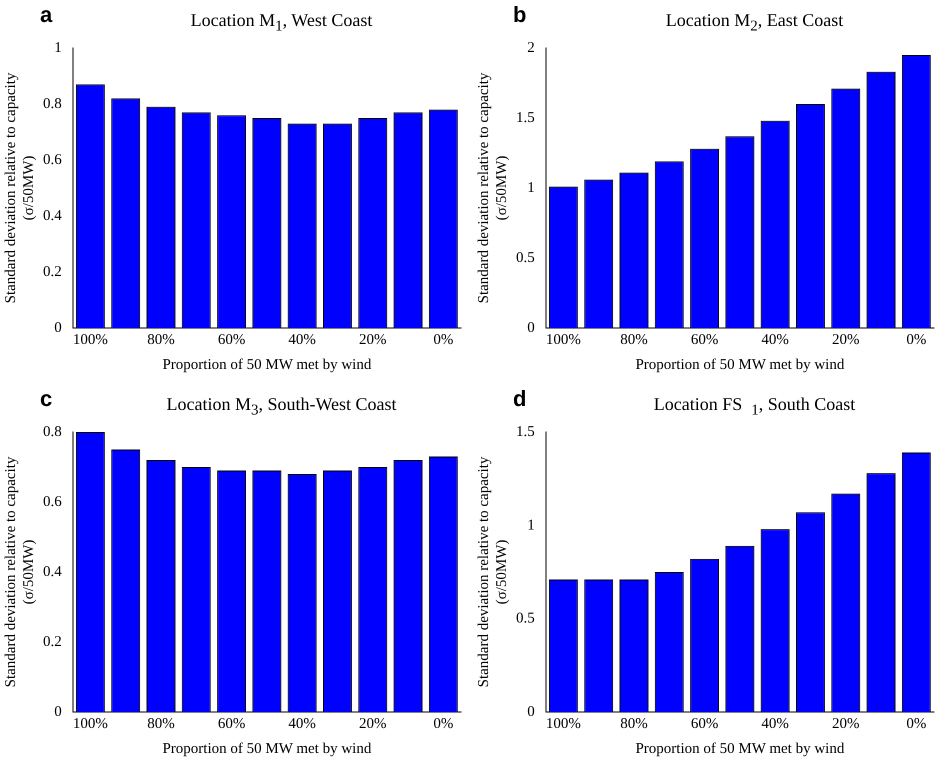 The width and height of the screenshot is (947, 769). I want to click on chart-title: Location M$_{3}$, South-West Coast, so click(281, 407).